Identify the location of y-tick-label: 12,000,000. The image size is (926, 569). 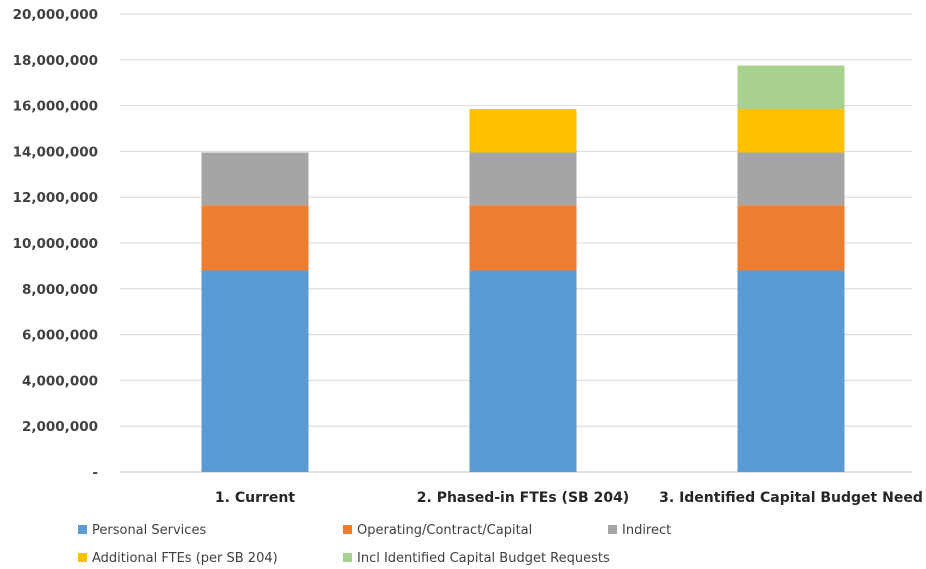
(55, 198).